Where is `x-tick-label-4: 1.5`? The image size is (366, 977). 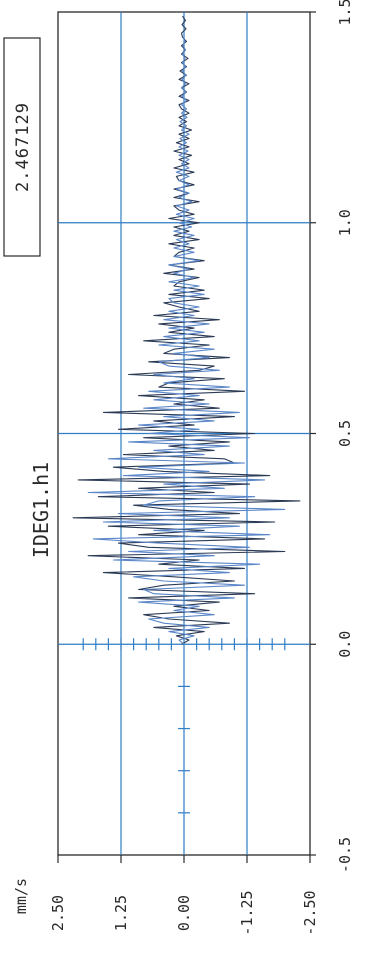 x-tick-label-4: 1.5 is located at coordinates (345, 13).